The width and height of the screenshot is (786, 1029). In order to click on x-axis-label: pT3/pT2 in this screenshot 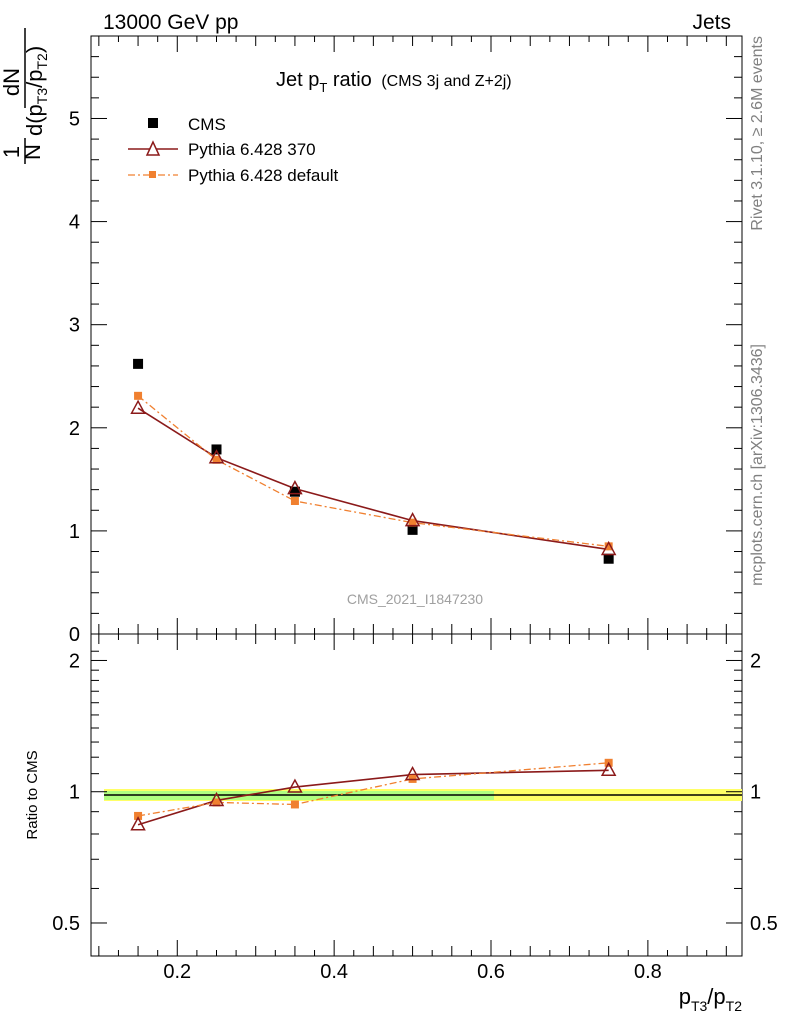, I will do `click(711, 999)`.